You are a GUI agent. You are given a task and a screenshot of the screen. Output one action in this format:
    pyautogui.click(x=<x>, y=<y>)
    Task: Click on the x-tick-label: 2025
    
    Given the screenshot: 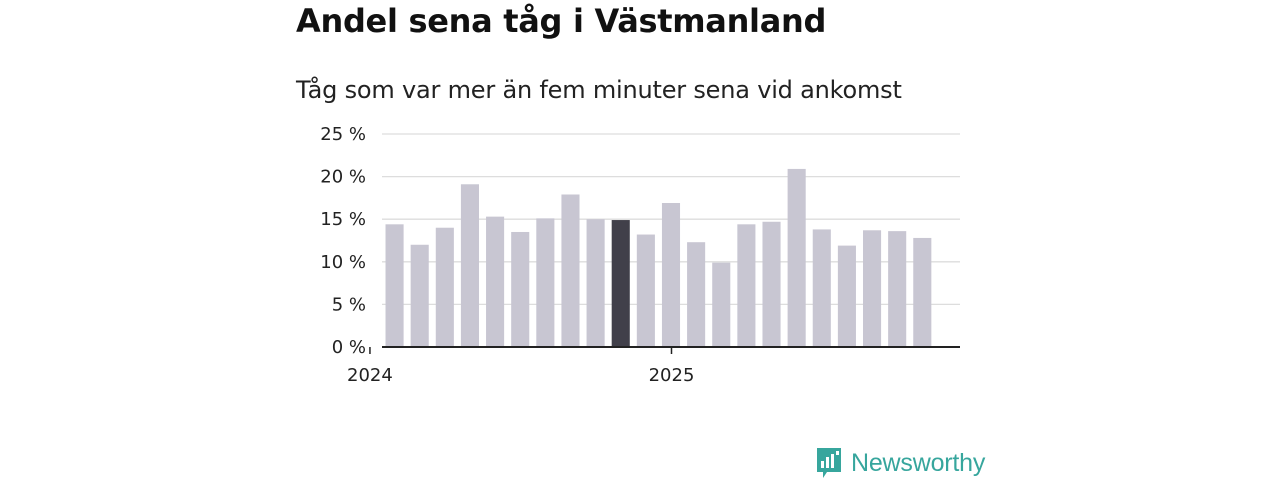 What is the action you would take?
    pyautogui.click(x=672, y=375)
    